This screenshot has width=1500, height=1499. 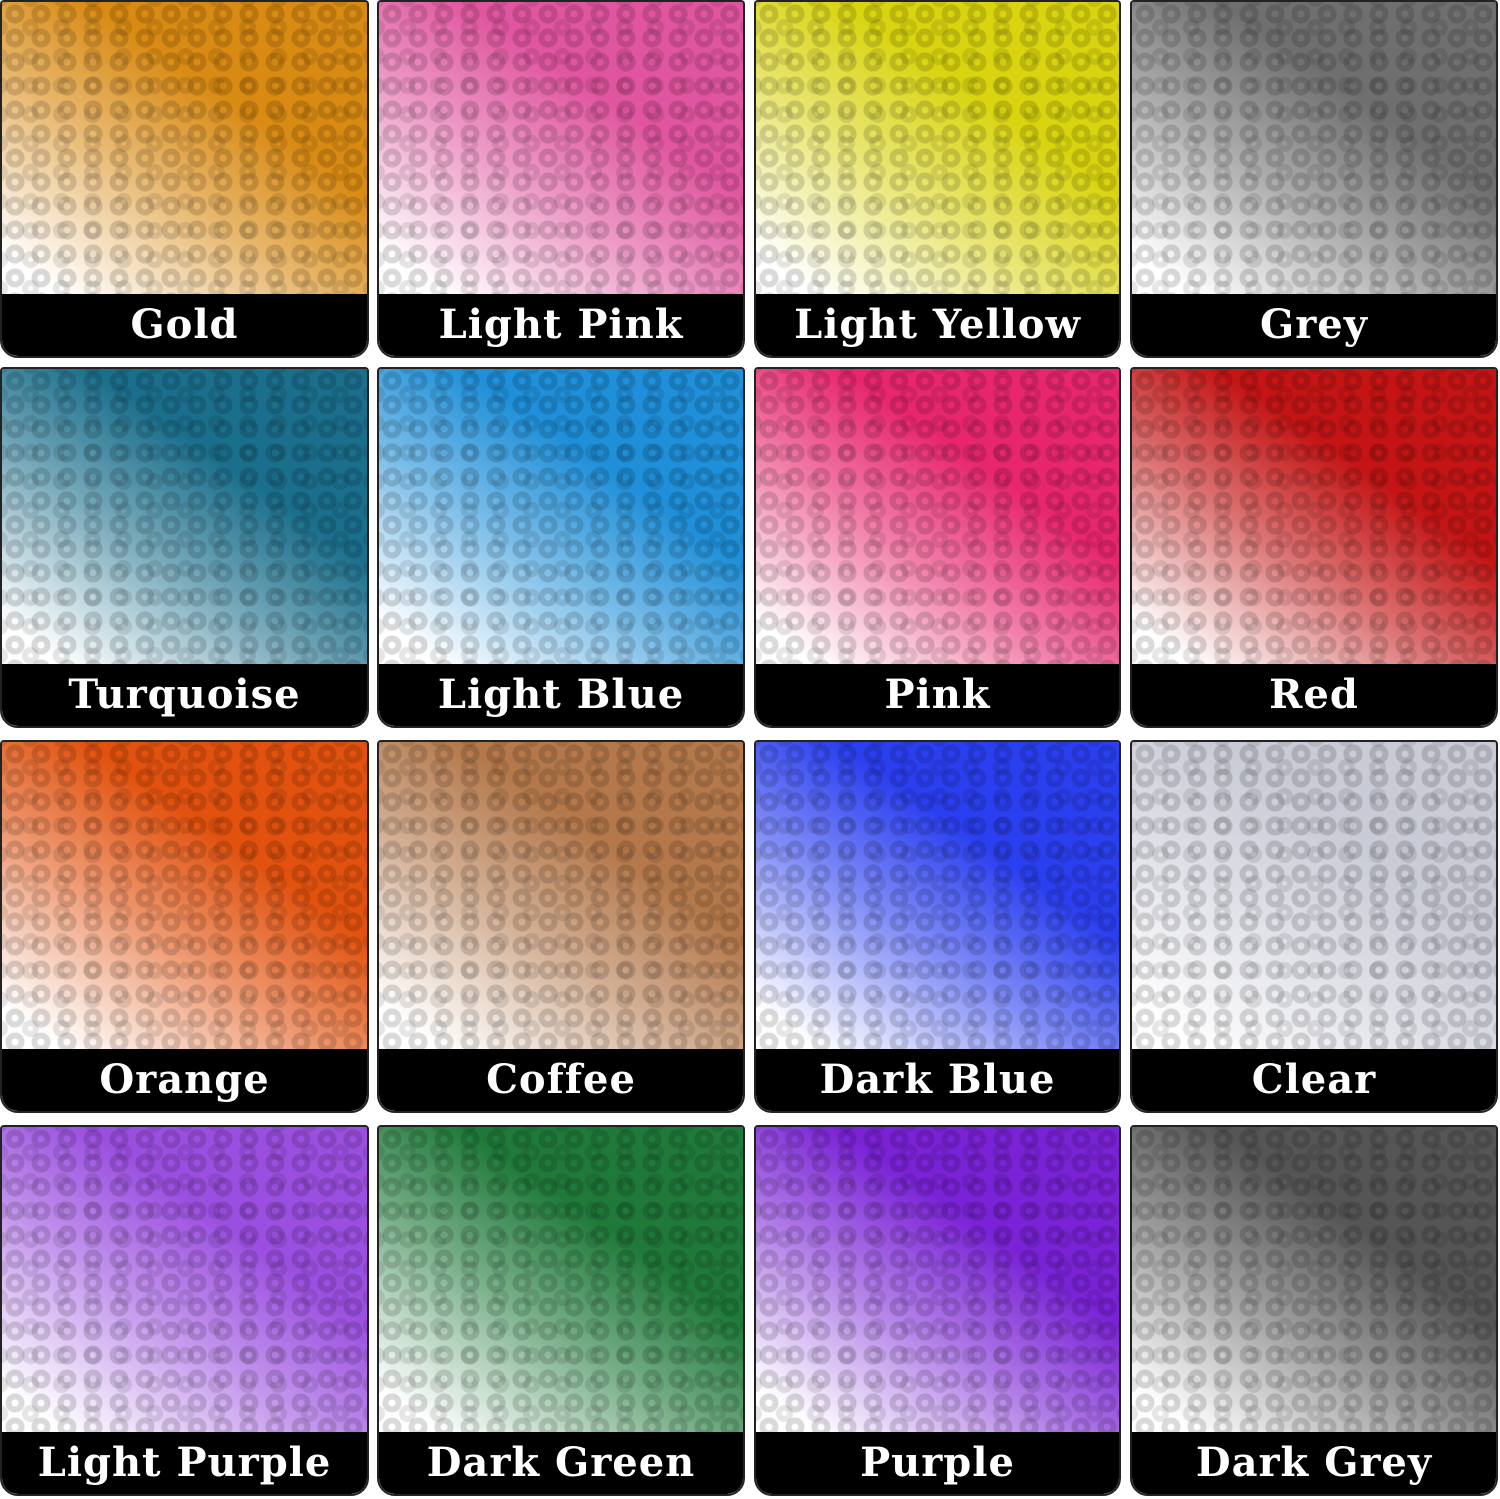 I want to click on swatch-tile-orange: Orange, so click(x=184, y=926).